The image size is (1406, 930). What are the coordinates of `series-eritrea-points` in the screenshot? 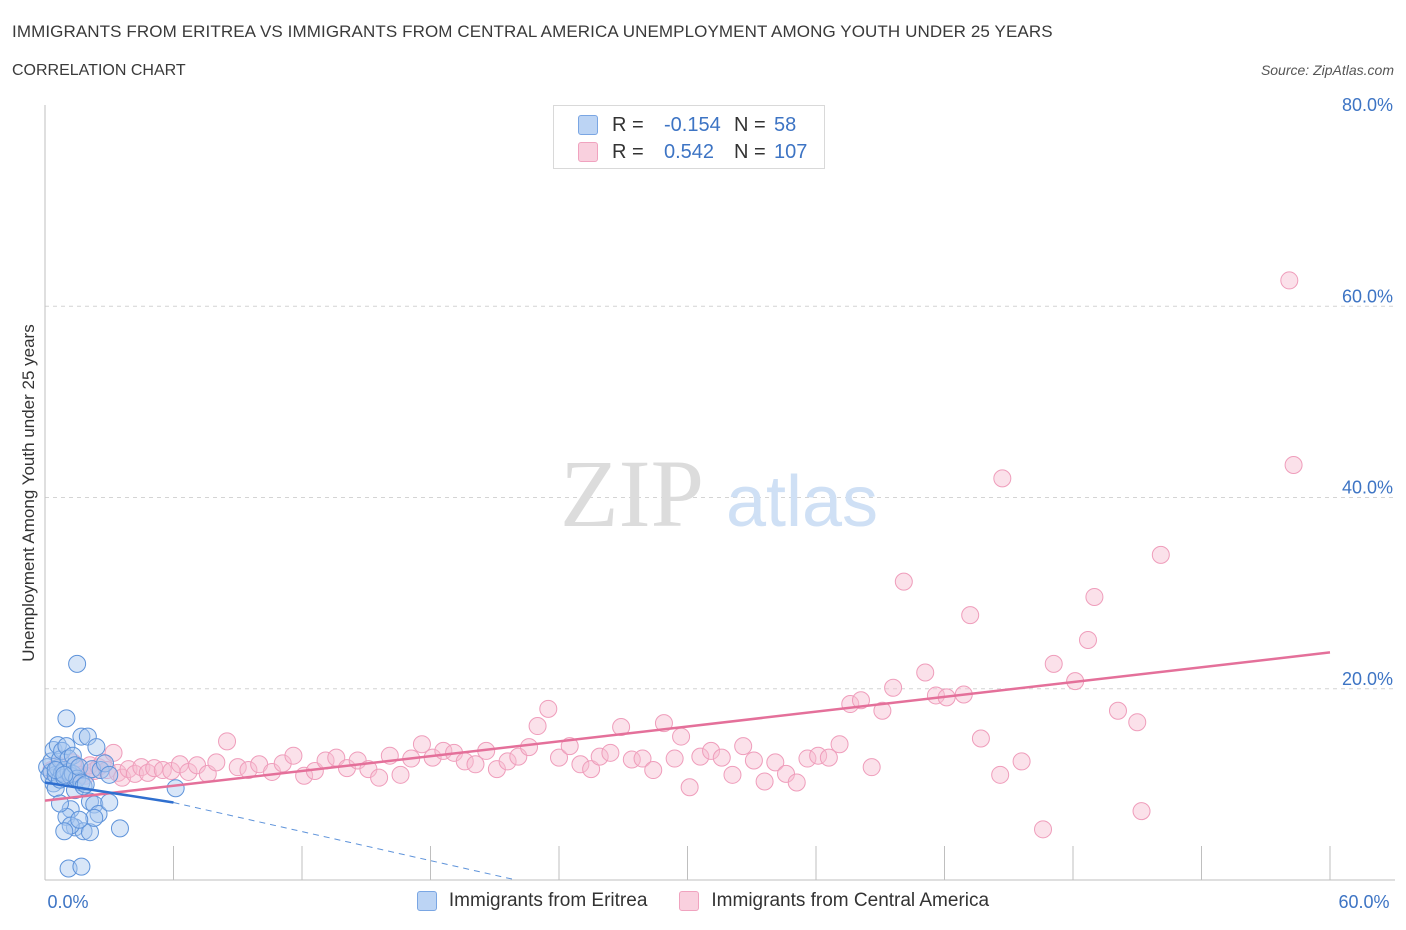 It's located at (111, 766).